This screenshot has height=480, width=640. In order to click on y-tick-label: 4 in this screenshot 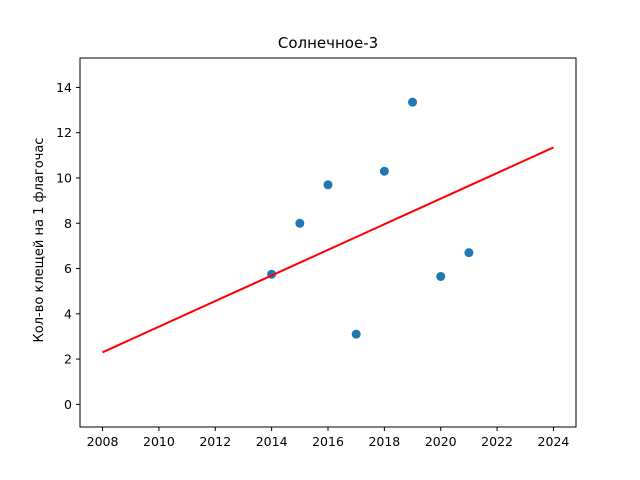, I will do `click(68, 313)`.